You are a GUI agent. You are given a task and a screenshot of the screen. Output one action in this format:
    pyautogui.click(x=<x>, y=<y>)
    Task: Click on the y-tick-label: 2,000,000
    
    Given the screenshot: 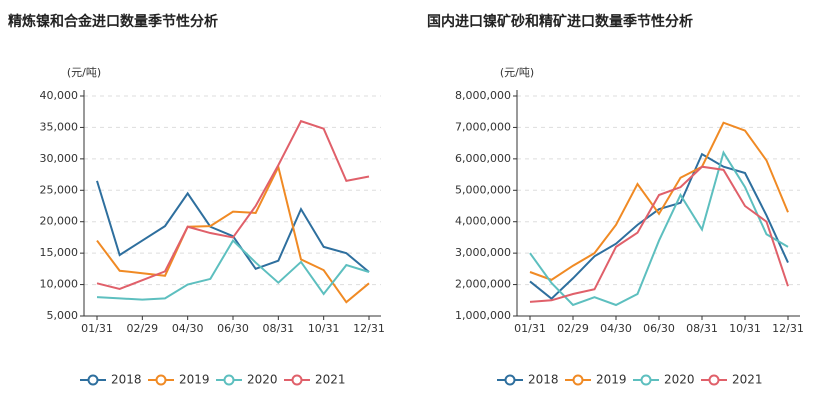 What is the action you would take?
    pyautogui.click(x=483, y=284)
    